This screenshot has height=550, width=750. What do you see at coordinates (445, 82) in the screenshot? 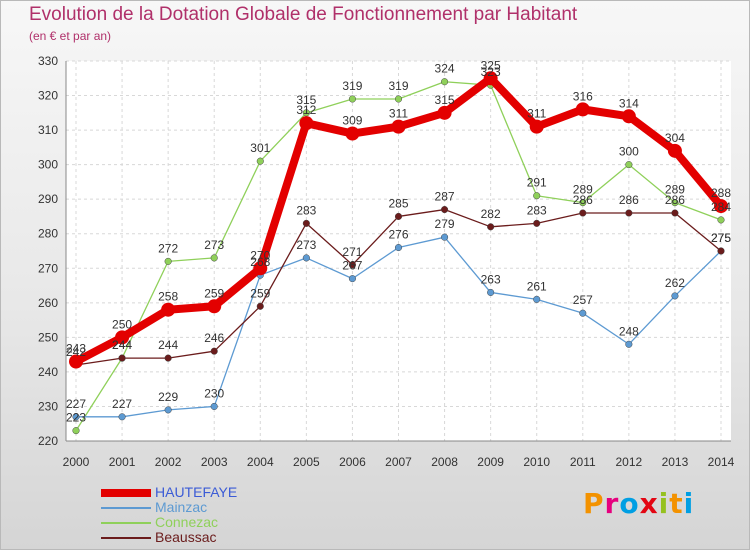
I see `point-connezac-2008` at bounding box center [445, 82].